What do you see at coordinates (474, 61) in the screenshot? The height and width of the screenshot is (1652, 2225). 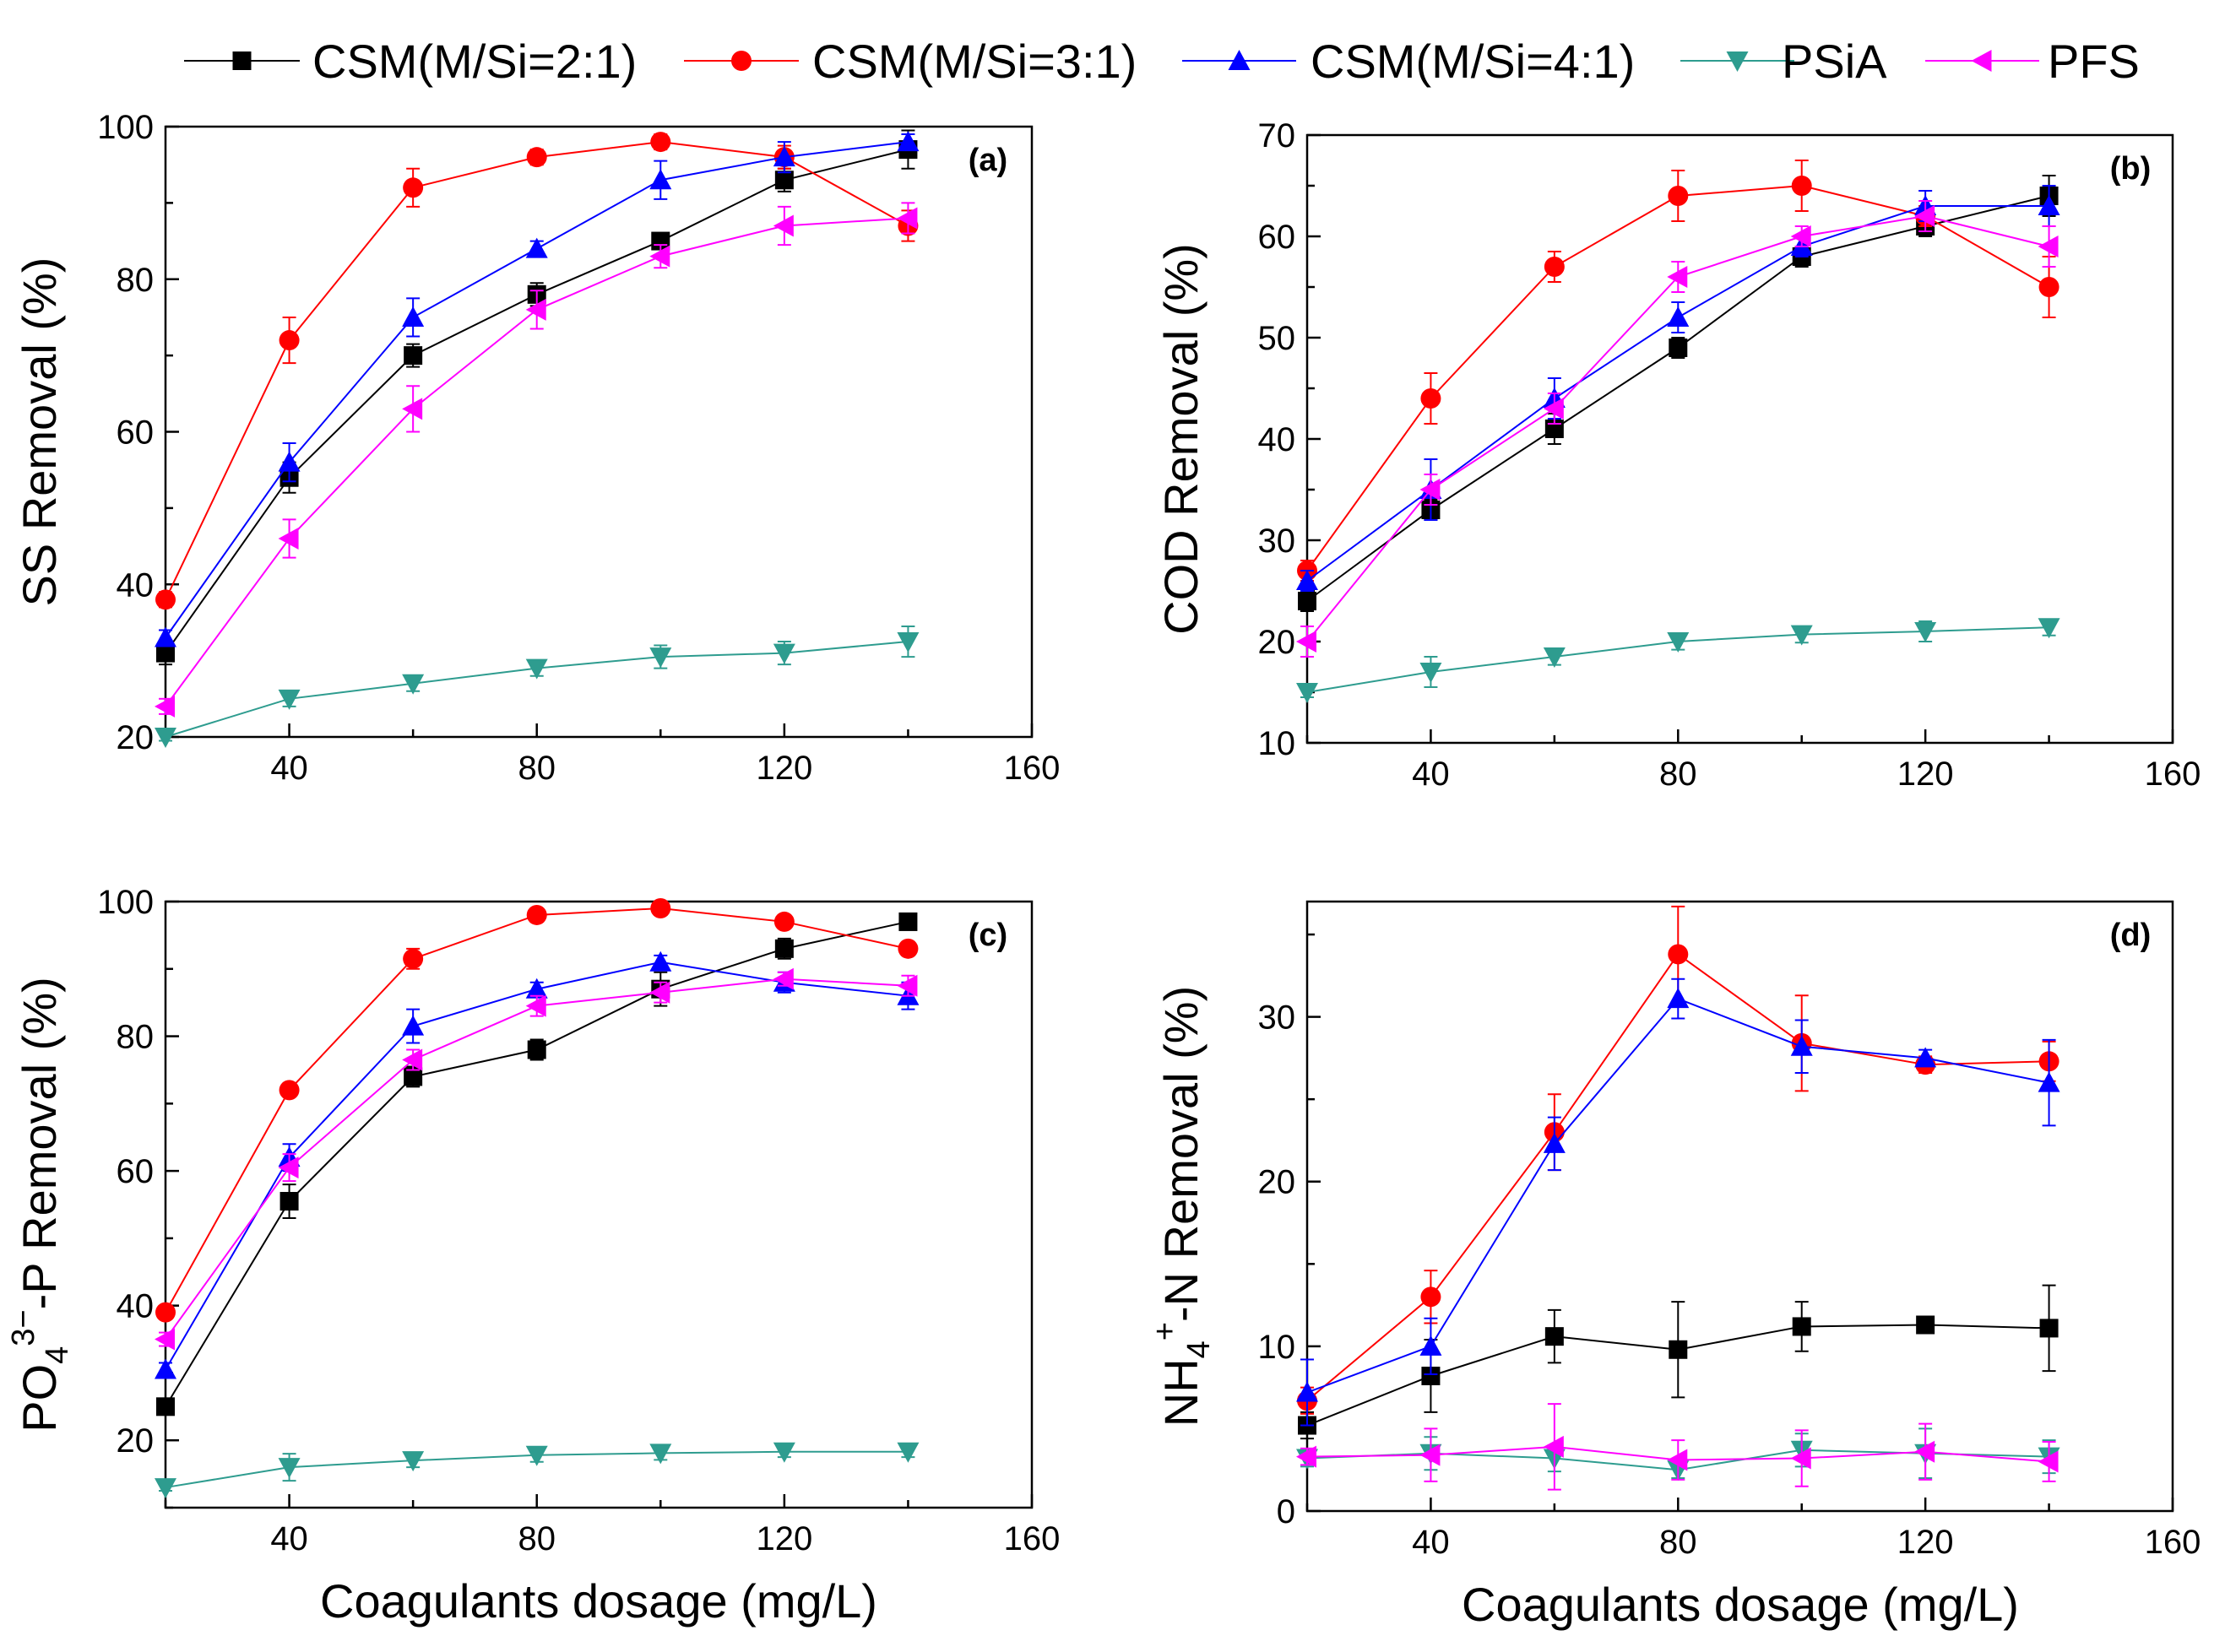 I see `legend-label: CSM(M/Si=2:1)` at bounding box center [474, 61].